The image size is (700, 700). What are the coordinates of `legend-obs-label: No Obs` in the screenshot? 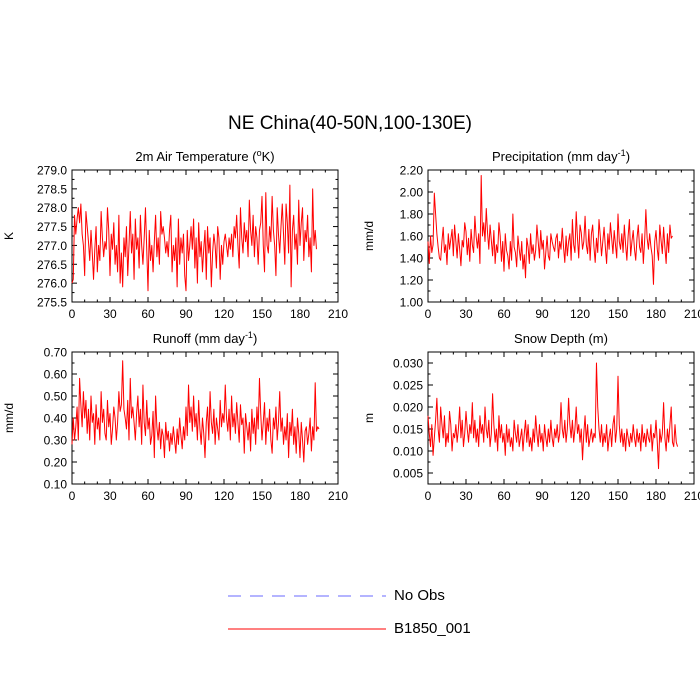 It's located at (419, 595).